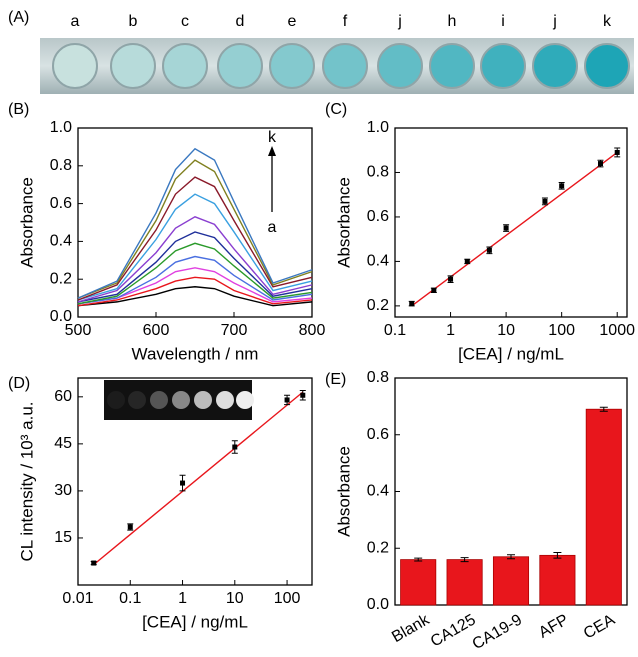 The width and height of the screenshot is (638, 657). Describe the element at coordinates (312, 330) in the screenshot. I see `x-tick-label: 800` at that location.